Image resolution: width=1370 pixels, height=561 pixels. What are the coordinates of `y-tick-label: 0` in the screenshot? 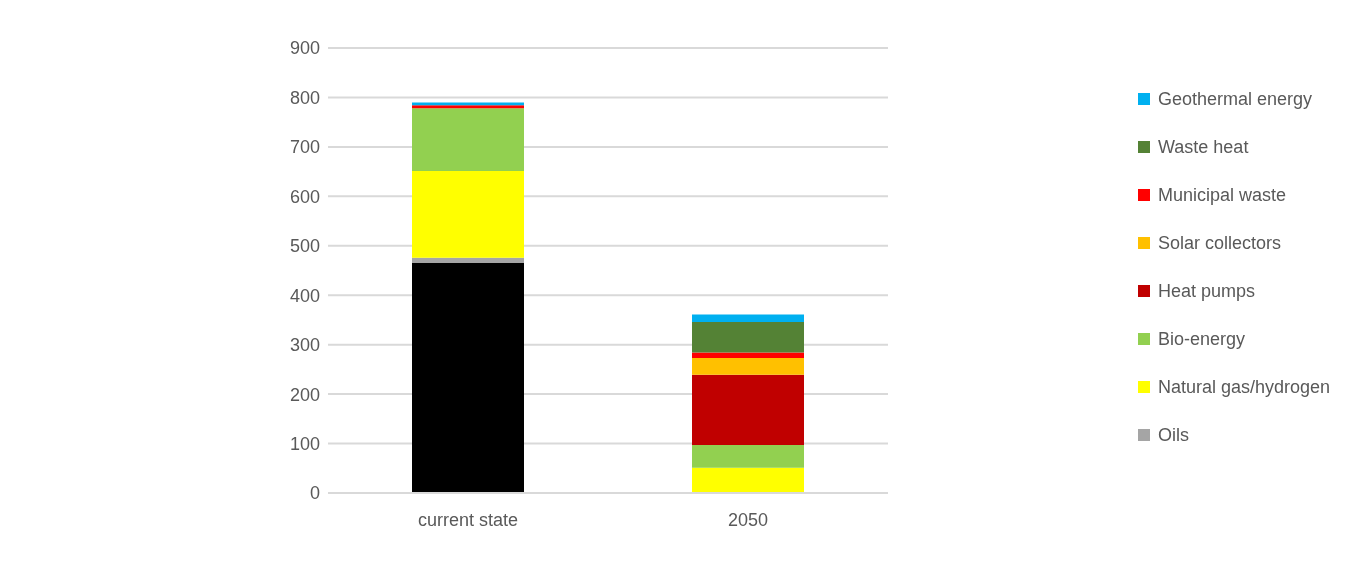 It's located at (314, 493).